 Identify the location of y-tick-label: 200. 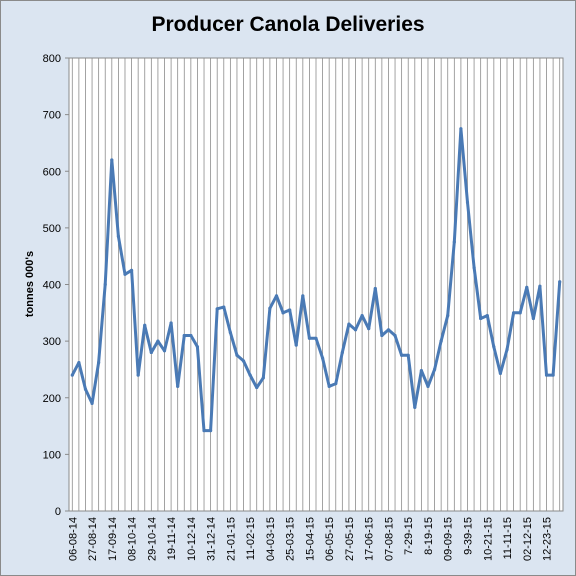
(52, 399).